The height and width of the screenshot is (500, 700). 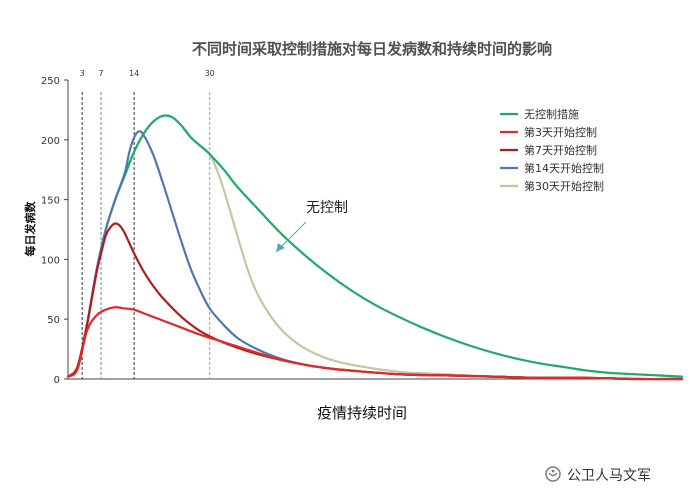 What do you see at coordinates (280, 247) in the screenshot?
I see `annotation-arrowhead` at bounding box center [280, 247].